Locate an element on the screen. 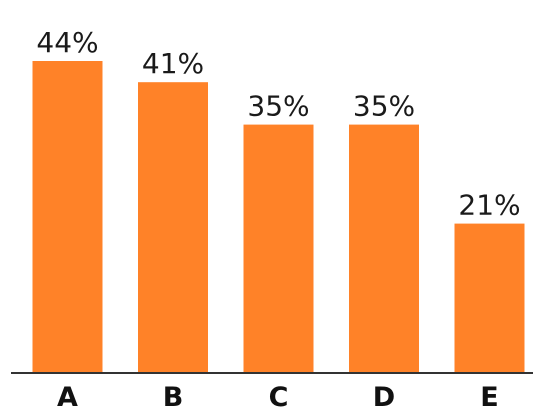 The image size is (533, 413). bar-b is located at coordinates (173, 227).